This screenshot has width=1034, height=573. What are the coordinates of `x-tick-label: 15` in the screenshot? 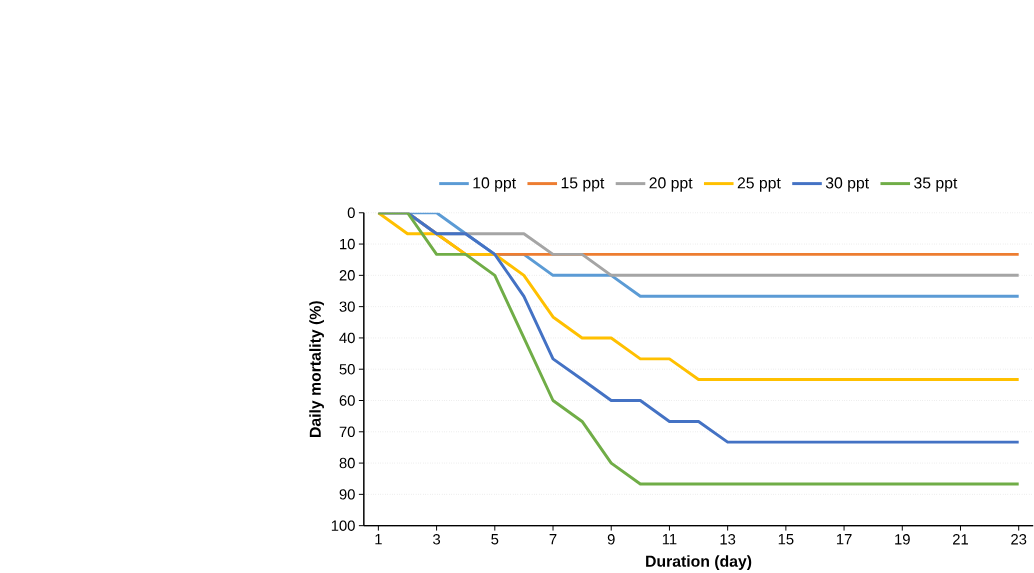 It's located at (786, 539).